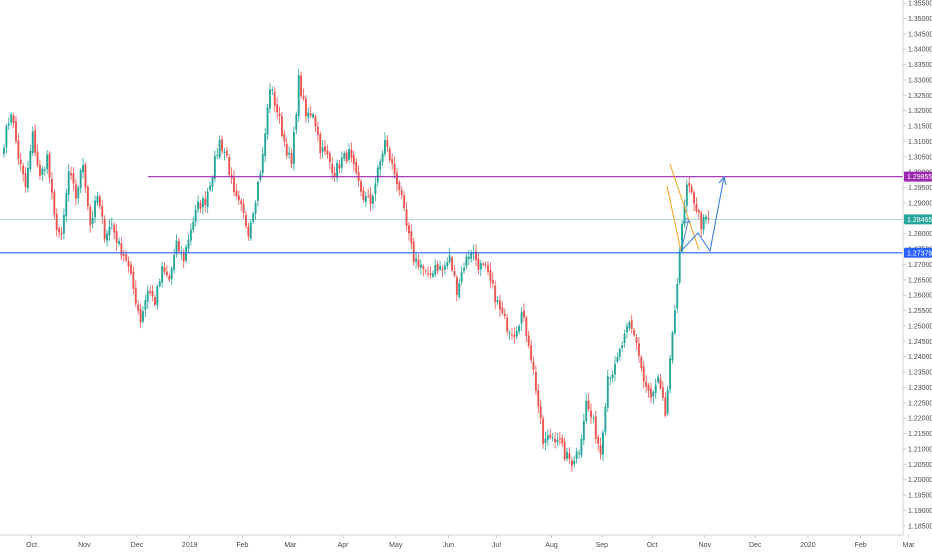  Describe the element at coordinates (920, 296) in the screenshot. I see `price-tick-label: 1.26000` at that location.